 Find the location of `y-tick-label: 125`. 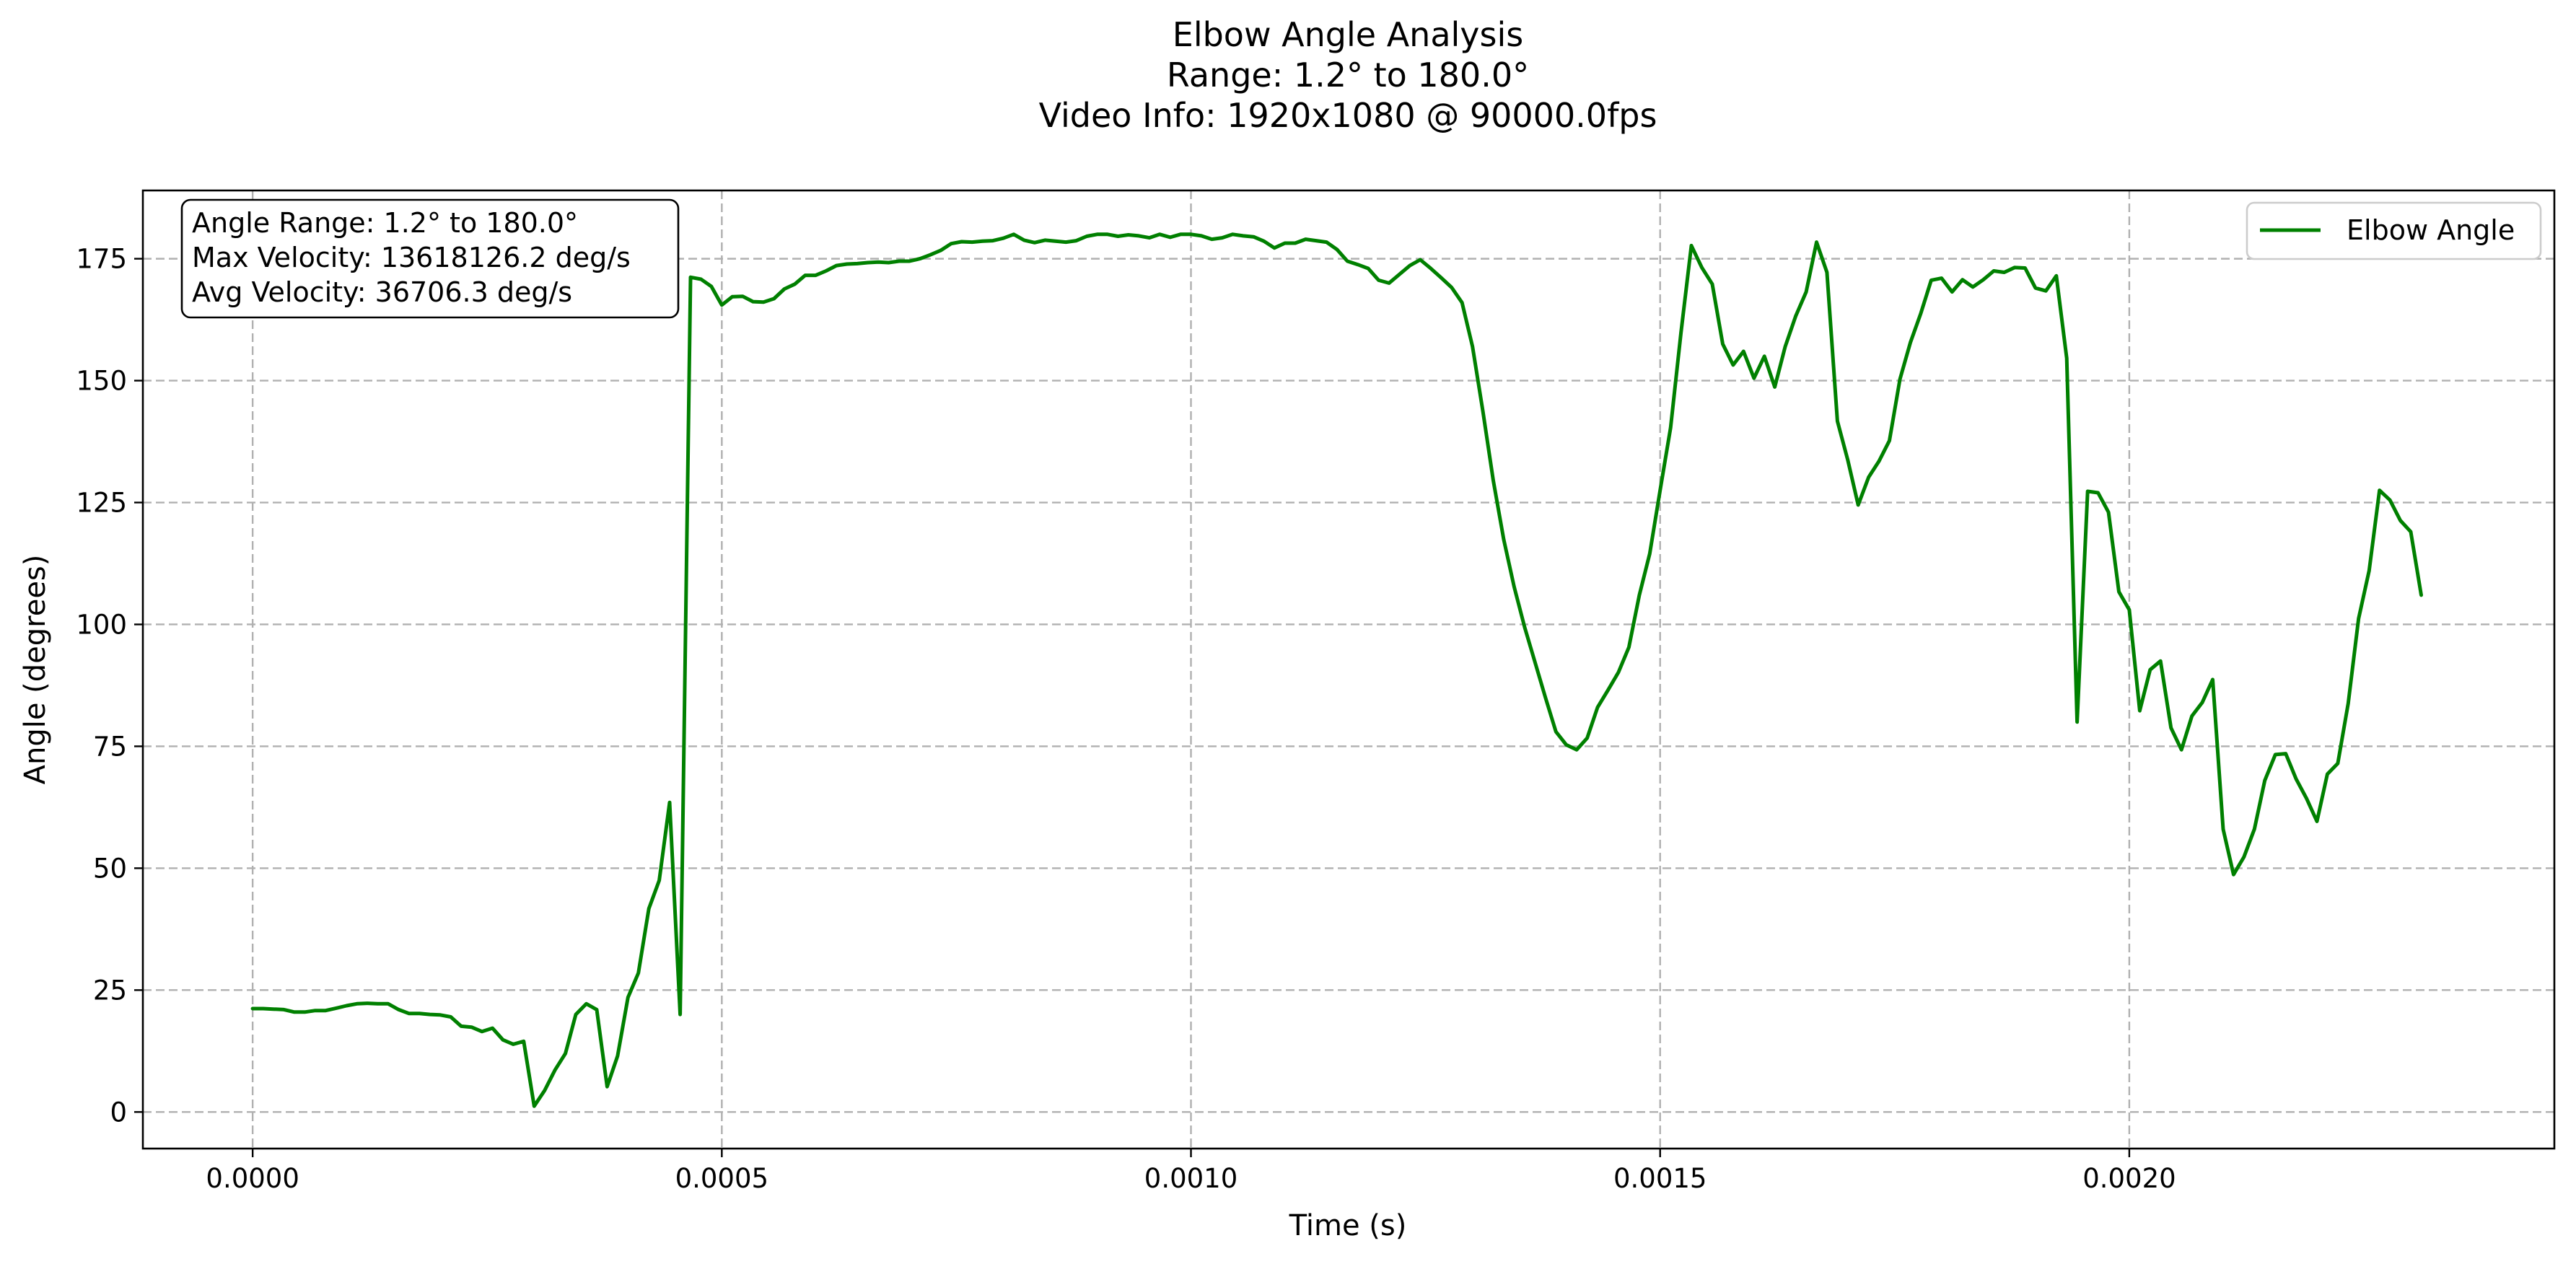

y-tick-label: 125 is located at coordinates (101, 503).